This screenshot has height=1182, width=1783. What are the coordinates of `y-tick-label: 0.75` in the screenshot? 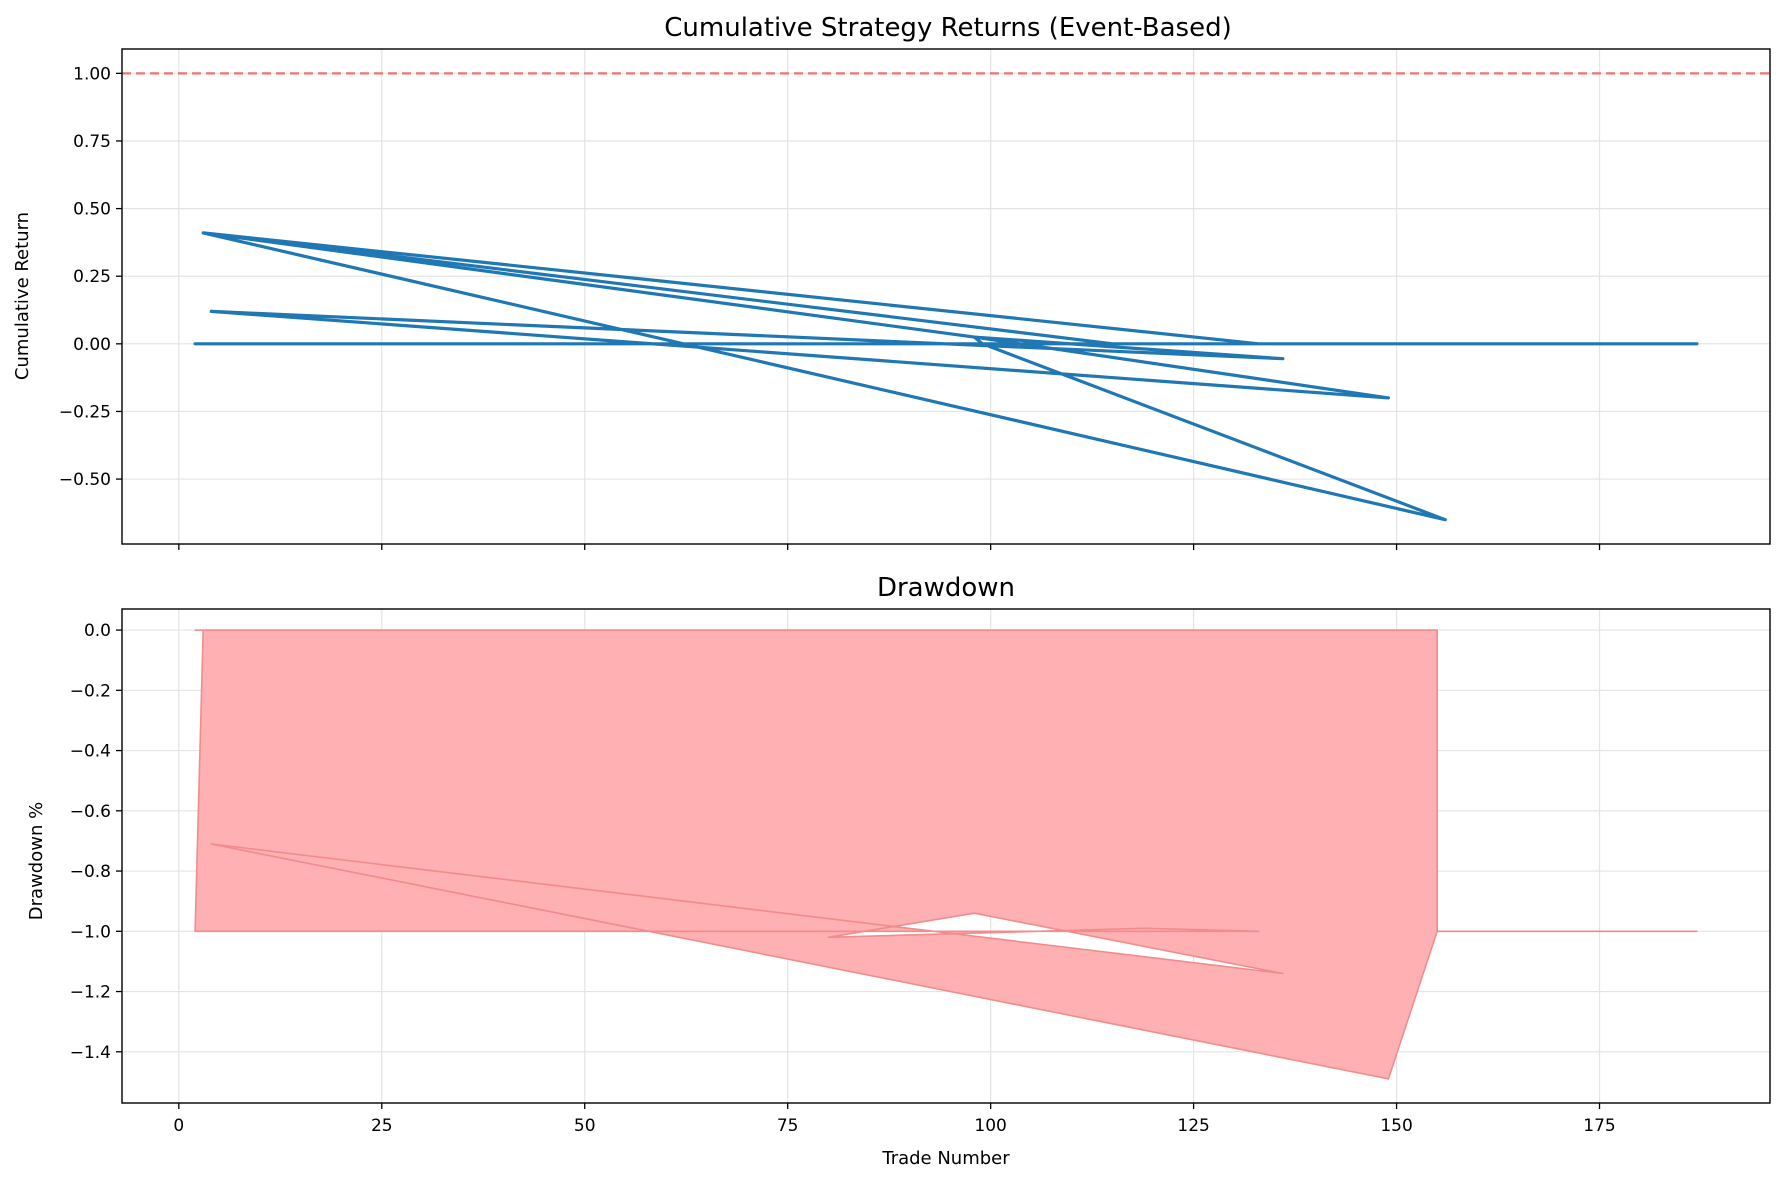 It's located at (92, 142).